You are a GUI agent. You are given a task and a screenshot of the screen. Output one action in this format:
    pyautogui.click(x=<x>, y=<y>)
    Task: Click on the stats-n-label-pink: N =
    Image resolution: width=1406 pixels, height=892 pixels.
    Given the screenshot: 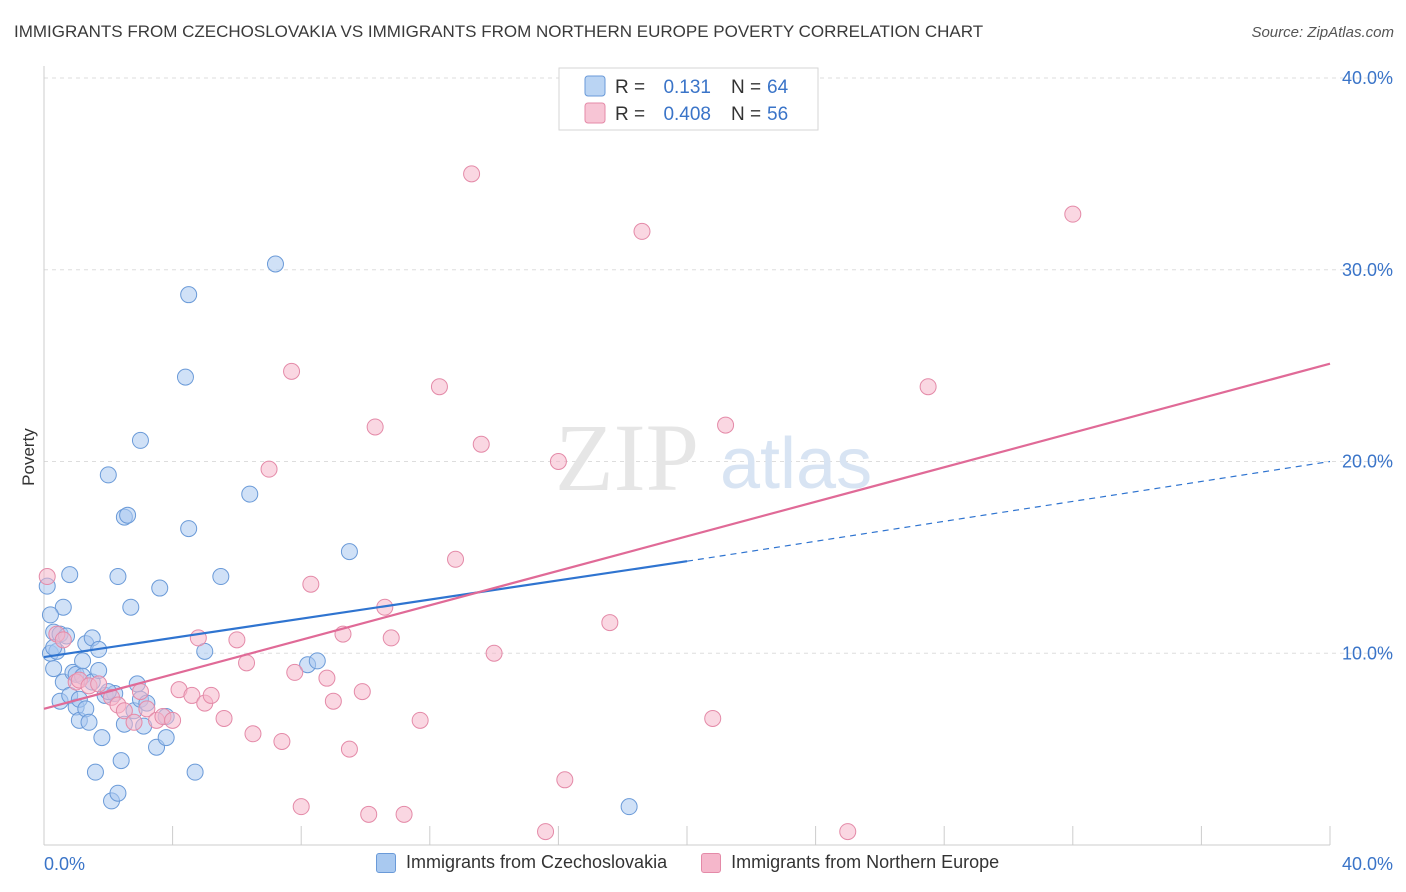 What is the action you would take?
    pyautogui.click(x=746, y=114)
    